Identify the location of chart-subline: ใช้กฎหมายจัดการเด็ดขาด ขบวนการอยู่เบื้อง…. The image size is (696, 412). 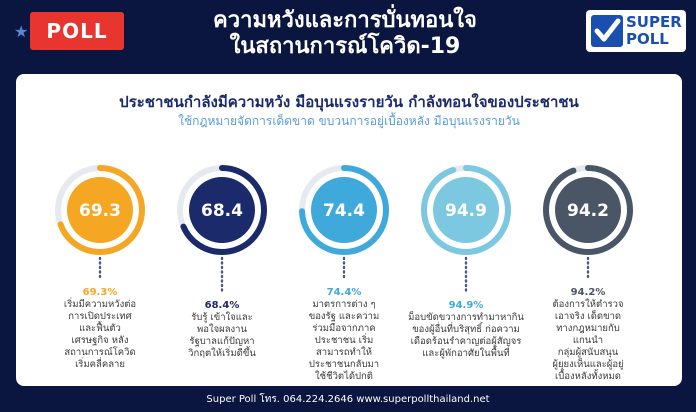
(349, 121).